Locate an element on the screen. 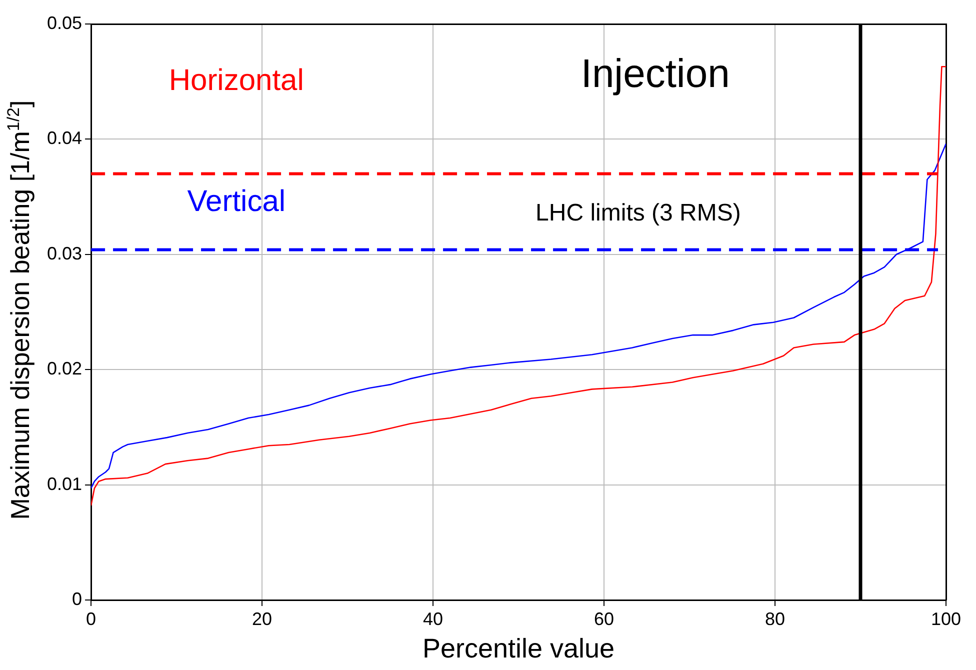 This screenshot has height=670, width=976. annotation: LHC limits (3 RMS) is located at coordinates (638, 213).